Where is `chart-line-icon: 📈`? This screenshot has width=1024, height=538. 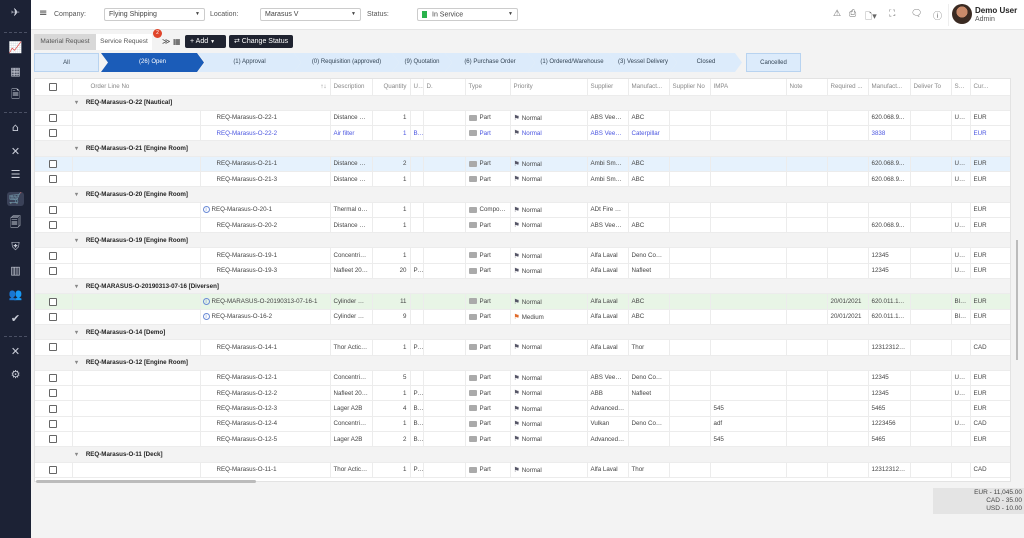 chart-line-icon: 📈 is located at coordinates (15, 47).